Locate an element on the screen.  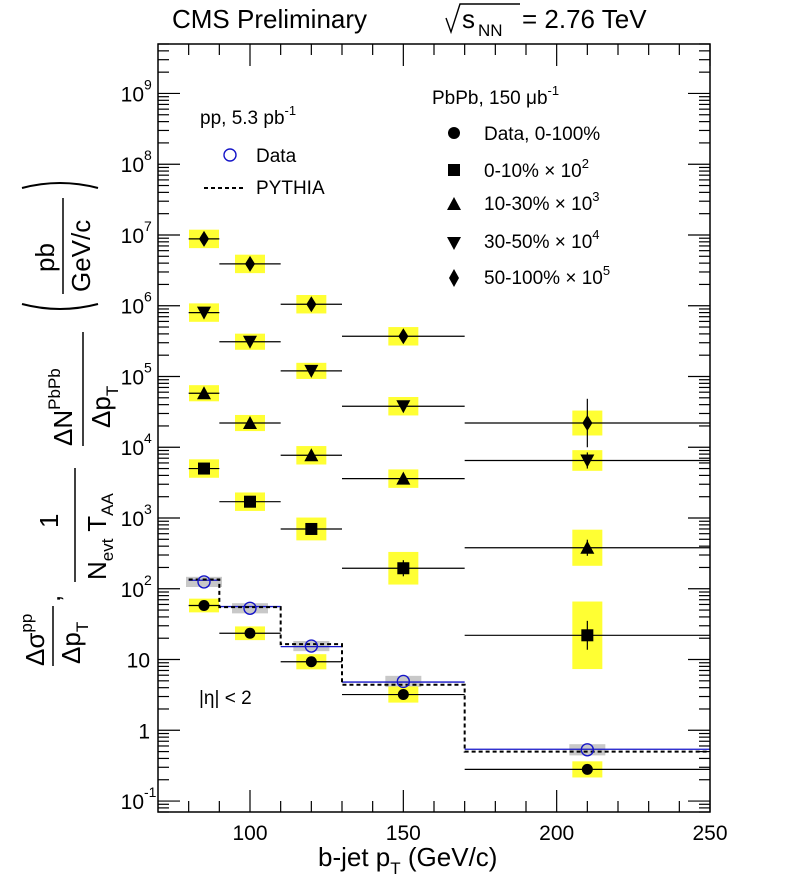
y-tick-base-0: 10 is located at coordinates (132, 802).